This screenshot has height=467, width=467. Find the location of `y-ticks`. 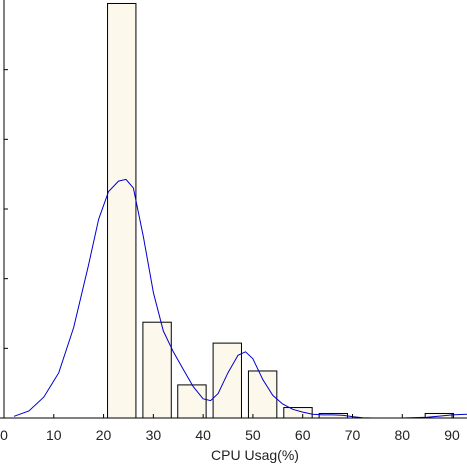

y-ticks is located at coordinates (6, 209).